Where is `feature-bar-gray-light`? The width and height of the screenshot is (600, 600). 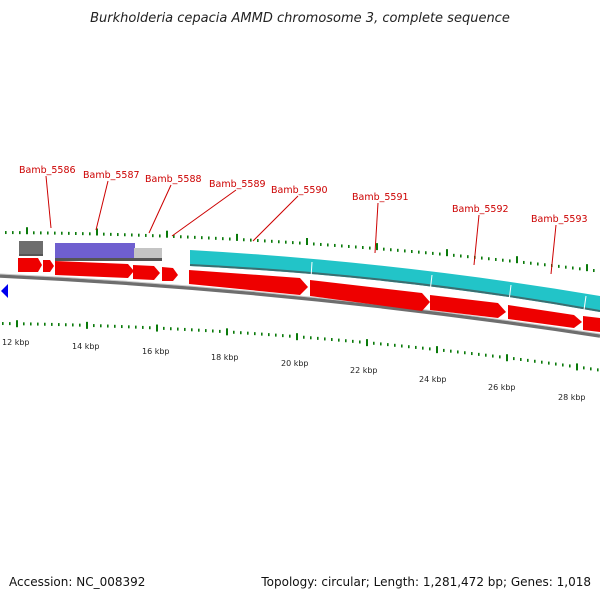
feature-bar-gray-light is located at coordinates (148, 254).